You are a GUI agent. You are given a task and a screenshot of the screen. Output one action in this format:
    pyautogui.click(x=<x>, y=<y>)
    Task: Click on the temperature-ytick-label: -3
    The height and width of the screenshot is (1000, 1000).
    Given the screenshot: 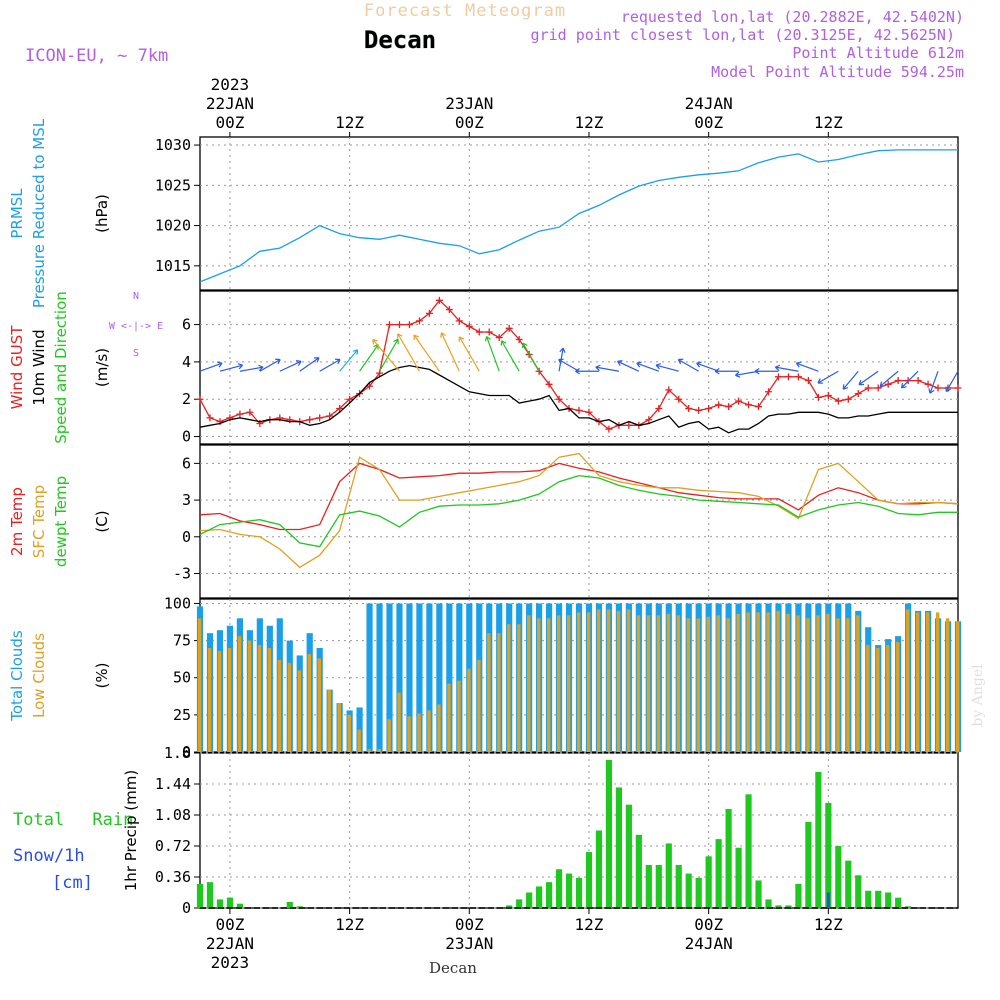 What is the action you would take?
    pyautogui.click(x=182, y=574)
    